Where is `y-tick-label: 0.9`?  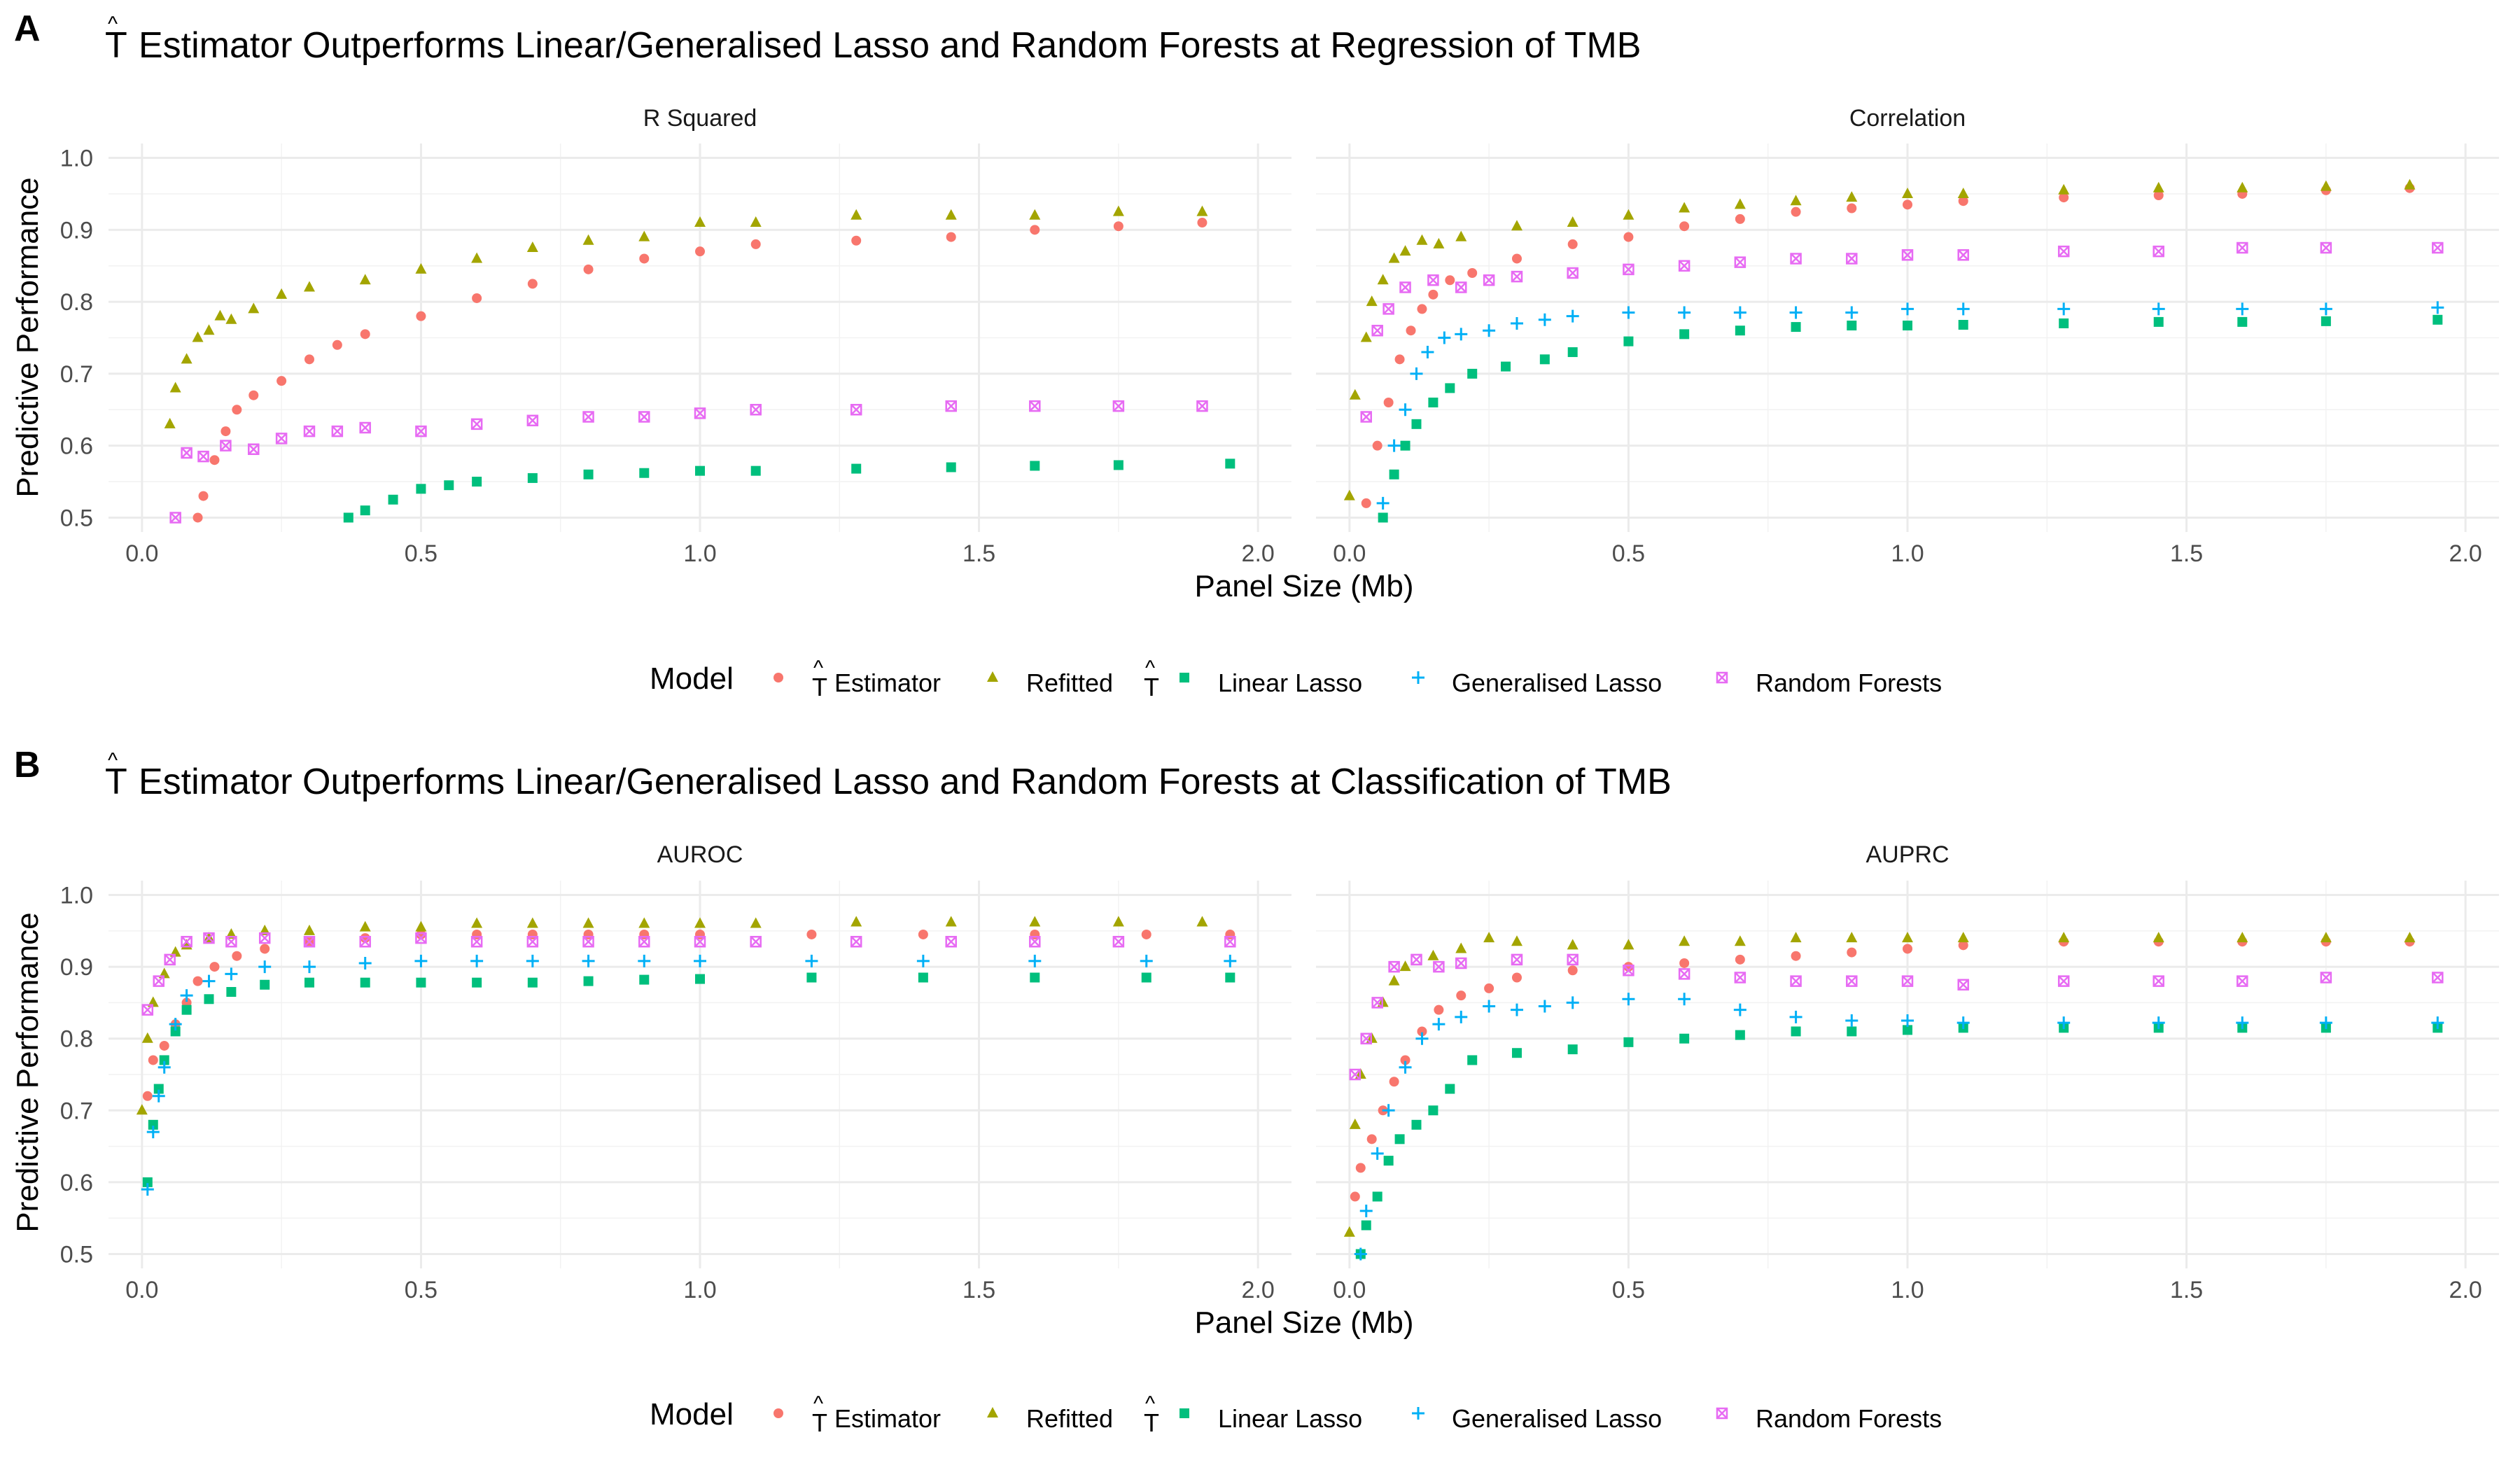 y-tick-label: 0.9 is located at coordinates (76, 967).